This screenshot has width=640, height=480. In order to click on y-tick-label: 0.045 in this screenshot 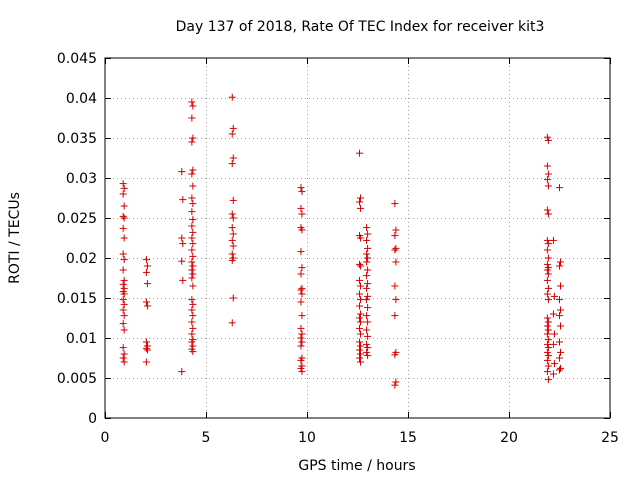, I will do `click(77, 59)`.